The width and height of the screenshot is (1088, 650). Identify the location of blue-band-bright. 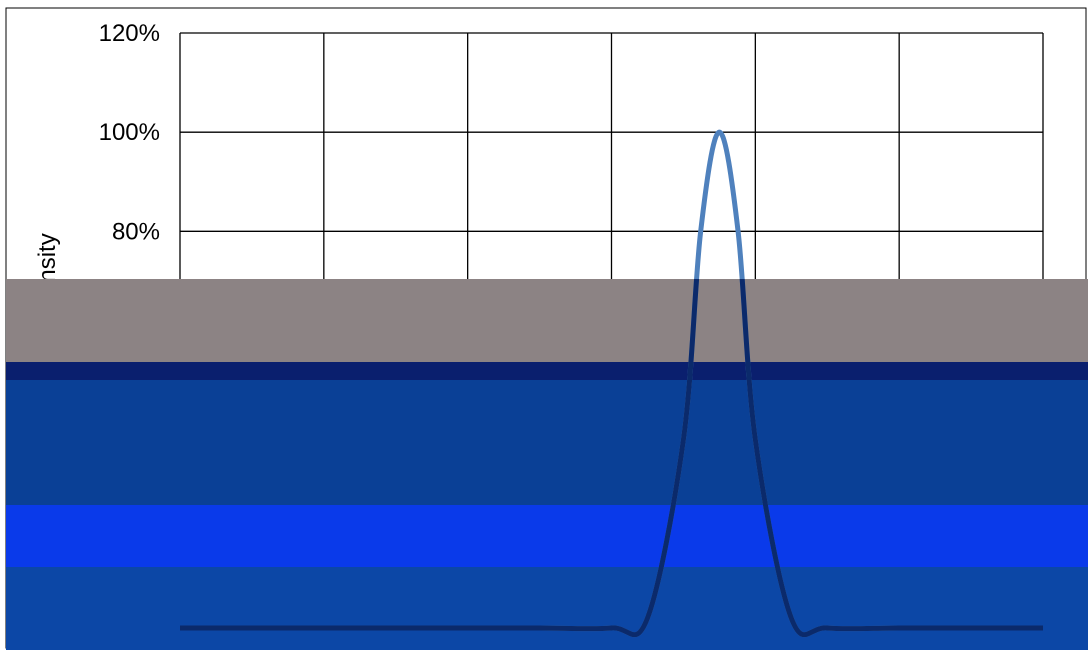
(547, 536).